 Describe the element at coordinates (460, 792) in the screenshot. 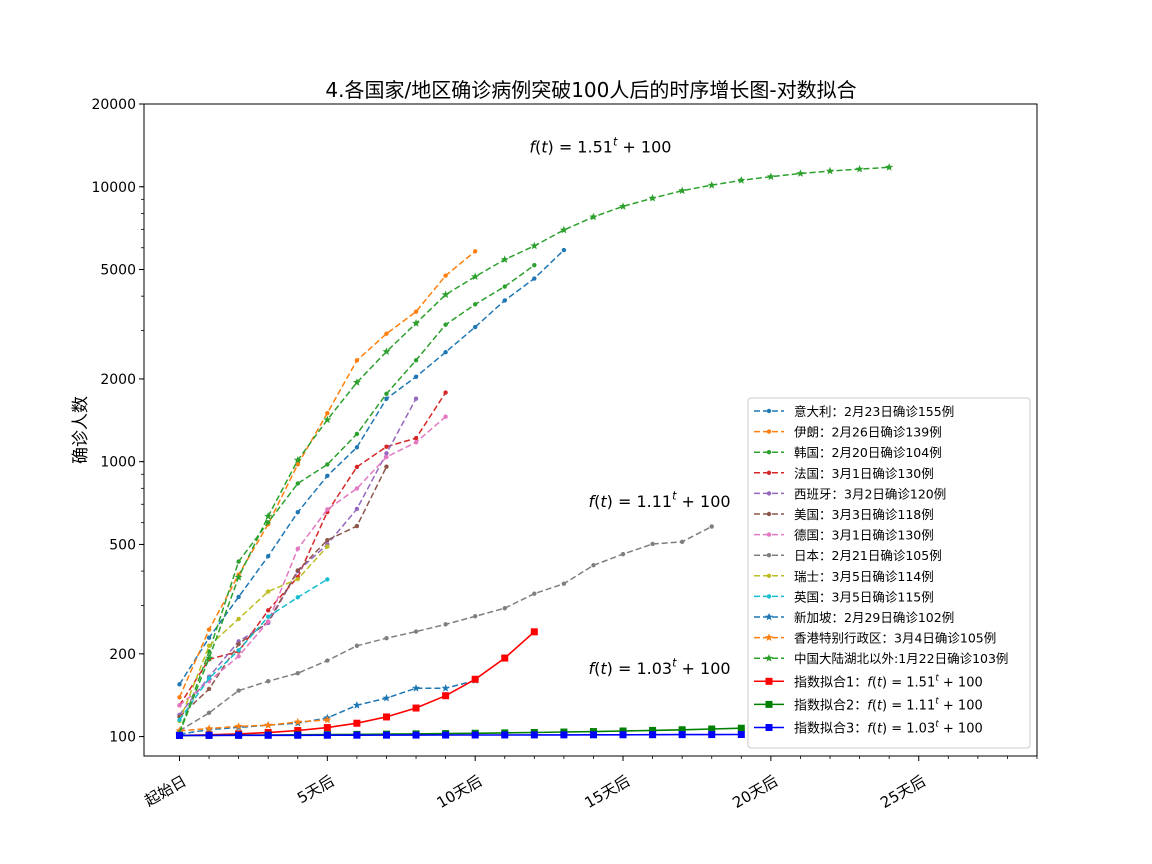

I see `x-tick-label: 10天后` at that location.